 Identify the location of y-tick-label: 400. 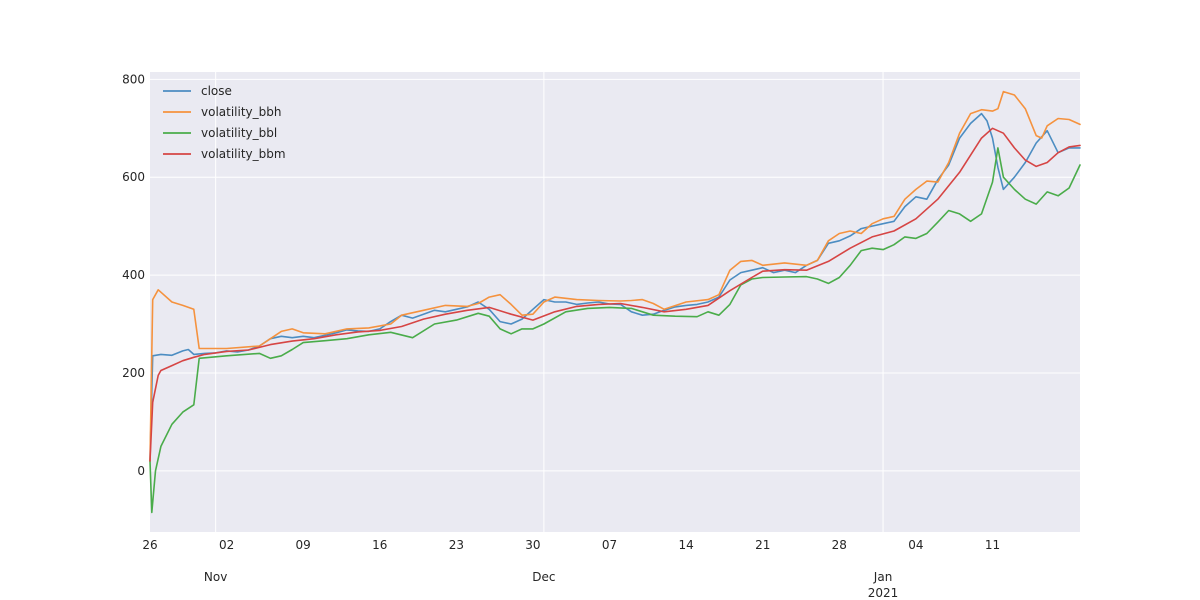
(133, 275).